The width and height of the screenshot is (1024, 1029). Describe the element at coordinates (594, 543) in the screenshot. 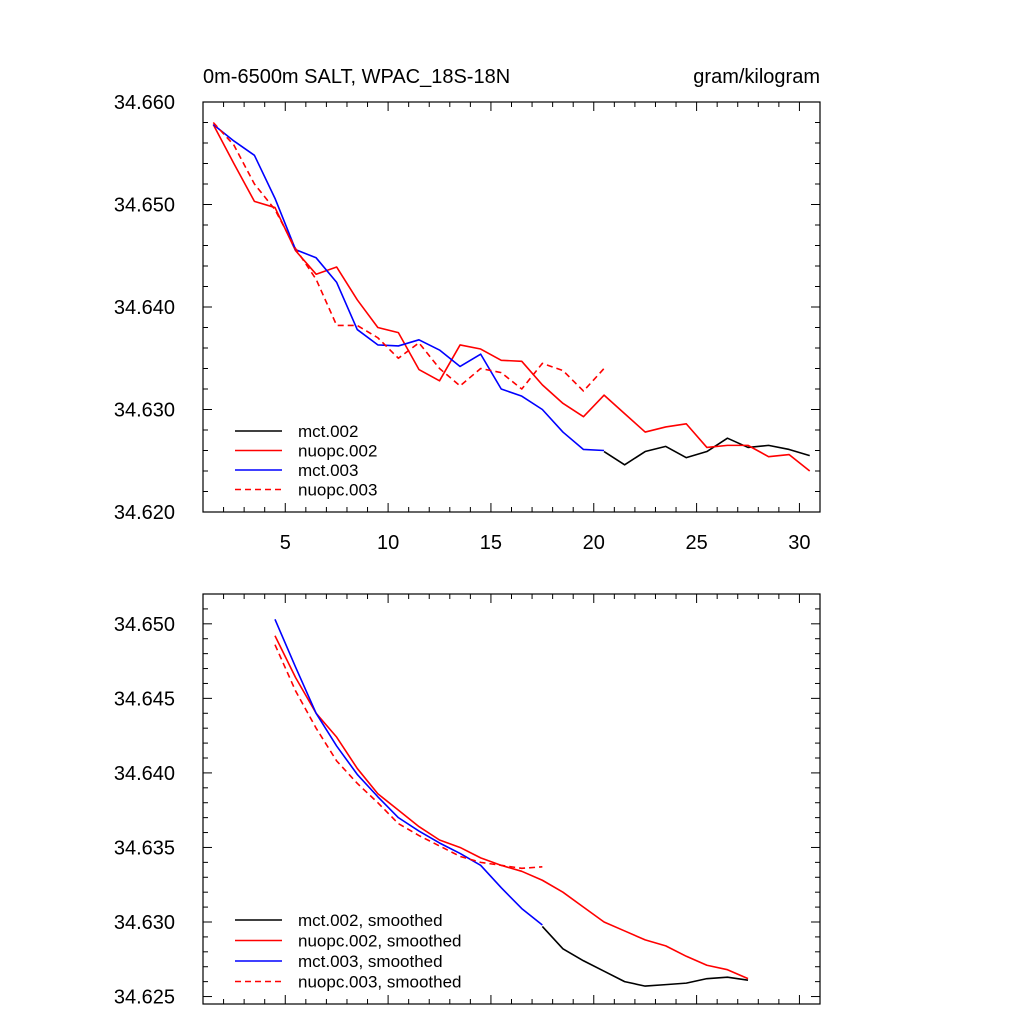

I see `x-tick-label: 20` at that location.